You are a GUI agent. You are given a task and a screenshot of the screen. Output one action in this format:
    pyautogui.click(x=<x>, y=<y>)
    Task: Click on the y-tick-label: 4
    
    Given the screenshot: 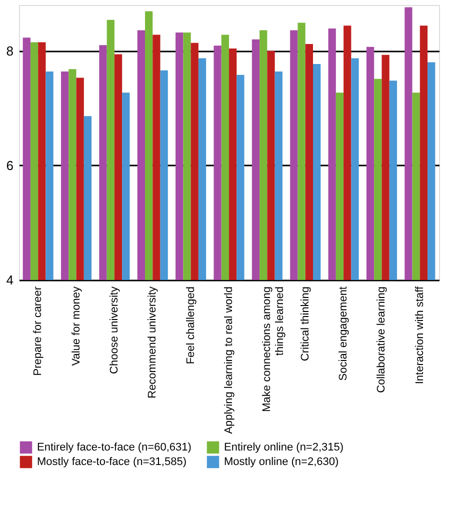 What is the action you would take?
    pyautogui.click(x=10, y=280)
    